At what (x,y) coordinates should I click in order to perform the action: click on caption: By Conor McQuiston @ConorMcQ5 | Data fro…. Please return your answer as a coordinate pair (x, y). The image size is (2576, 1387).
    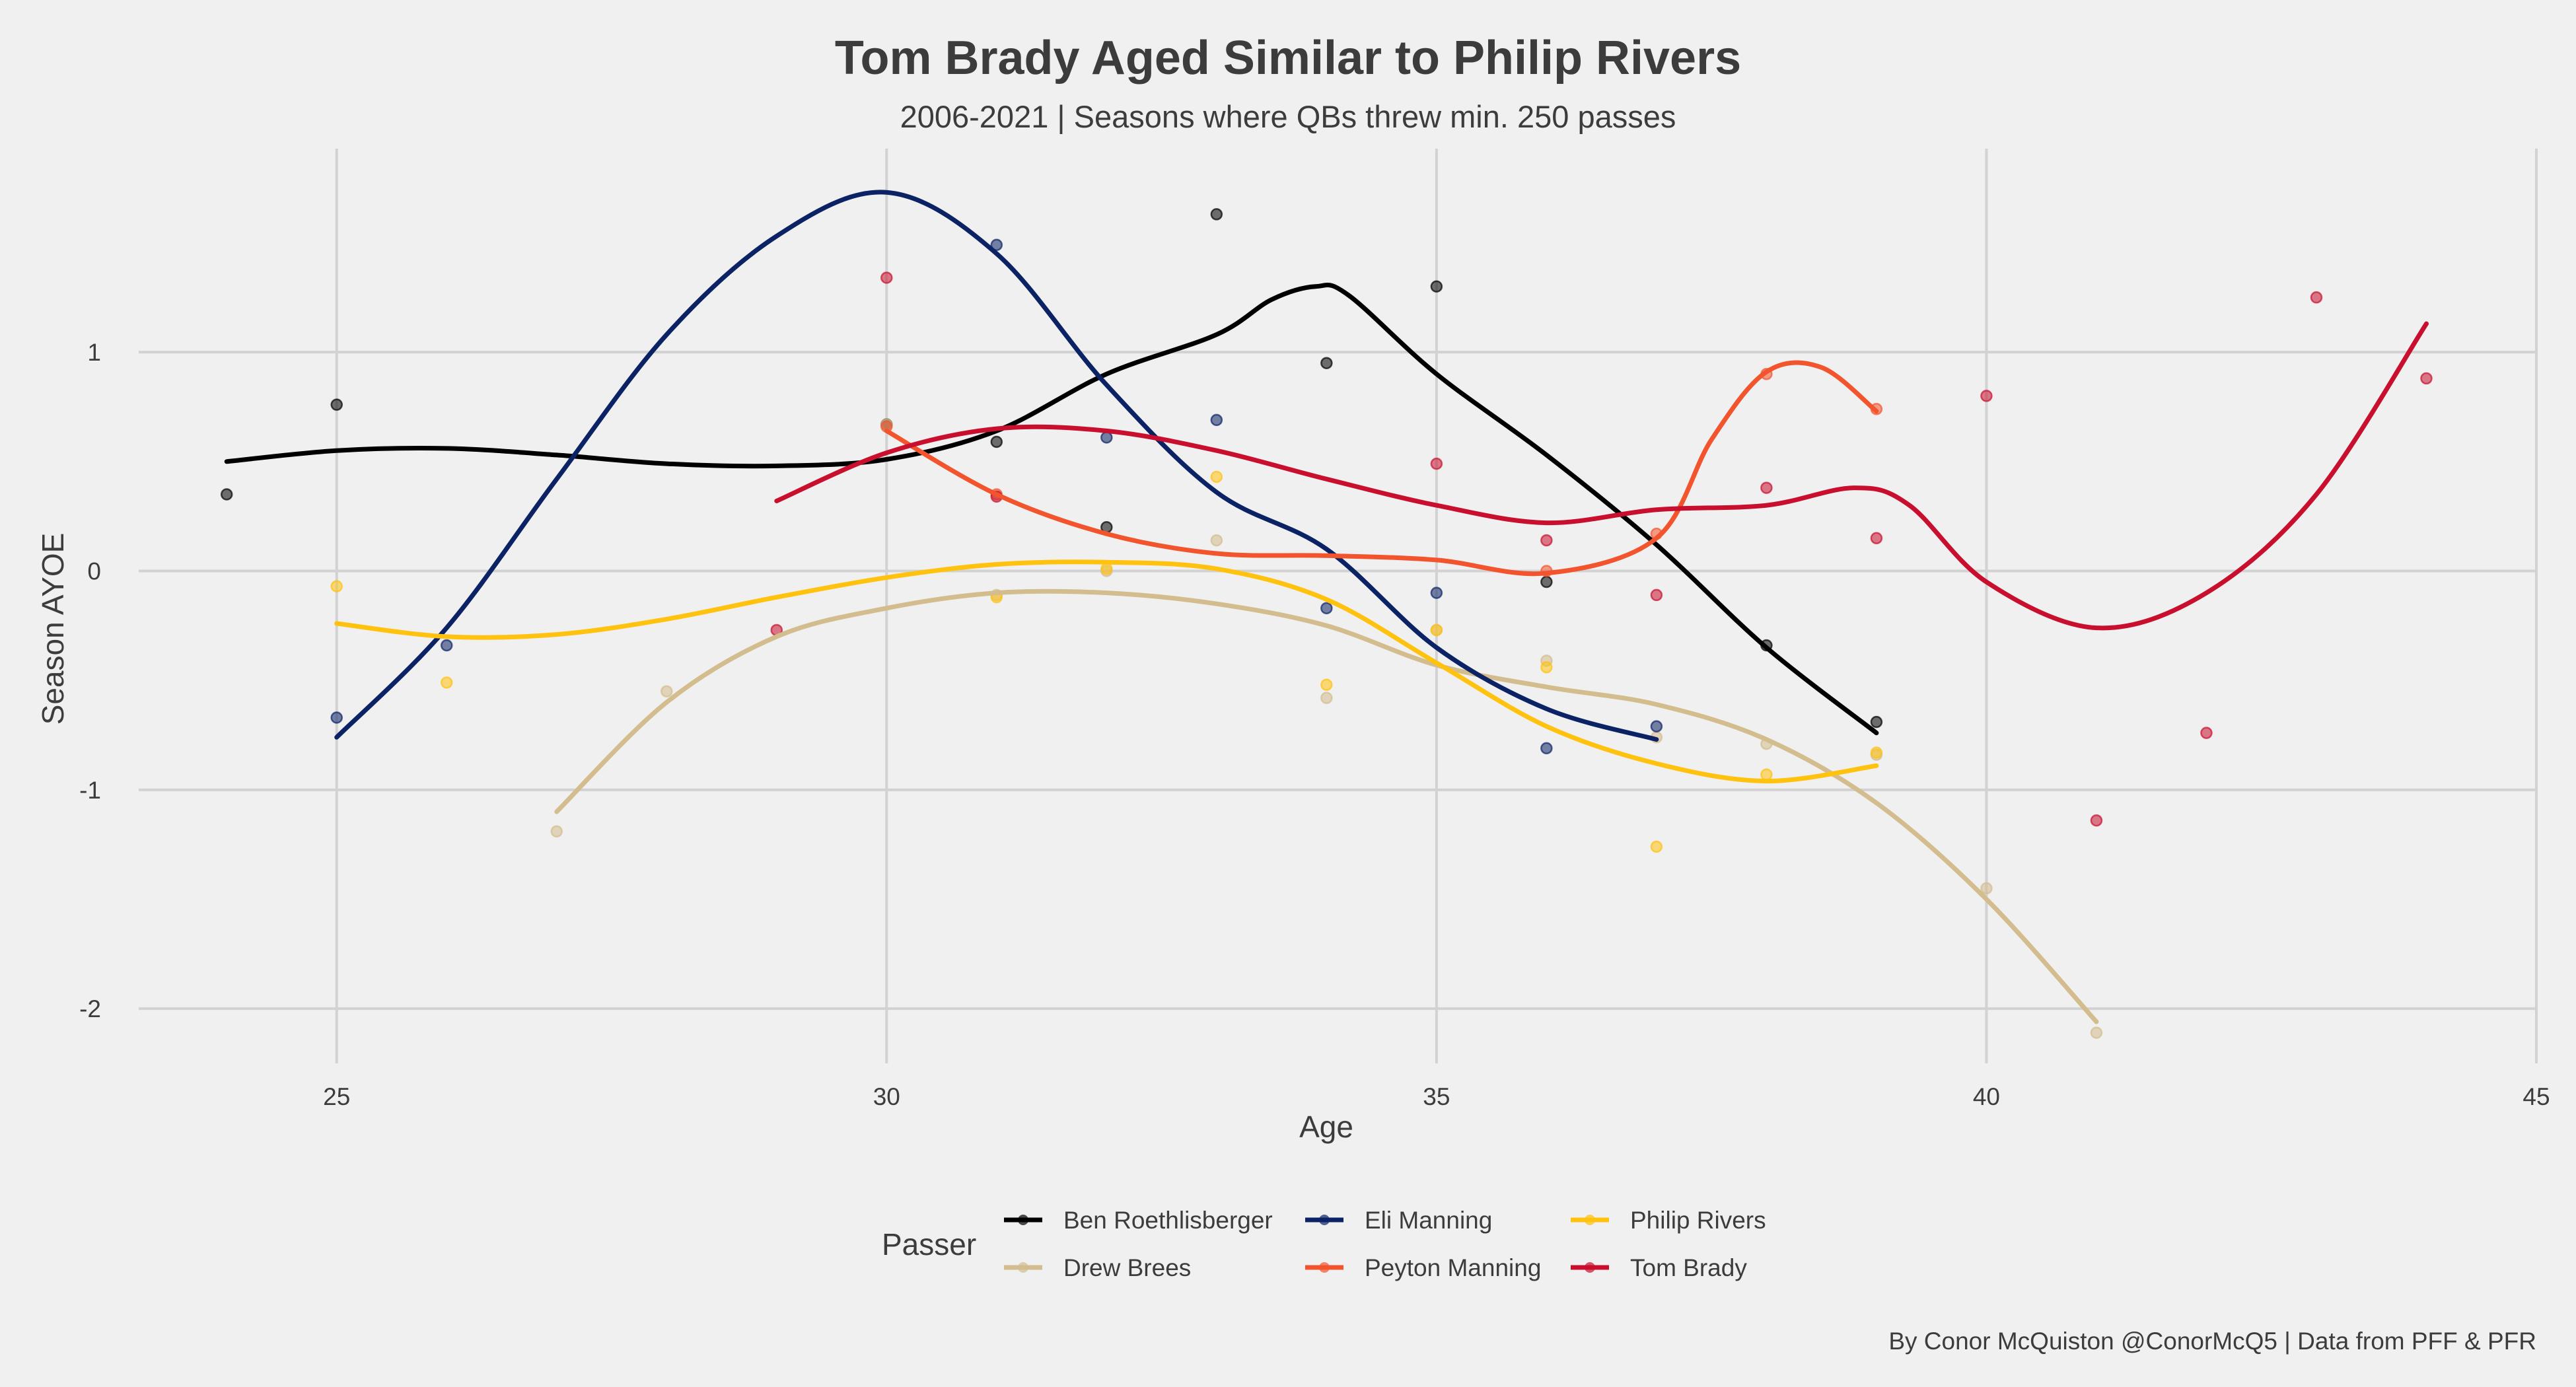
    Looking at the image, I should click on (2212, 1341).